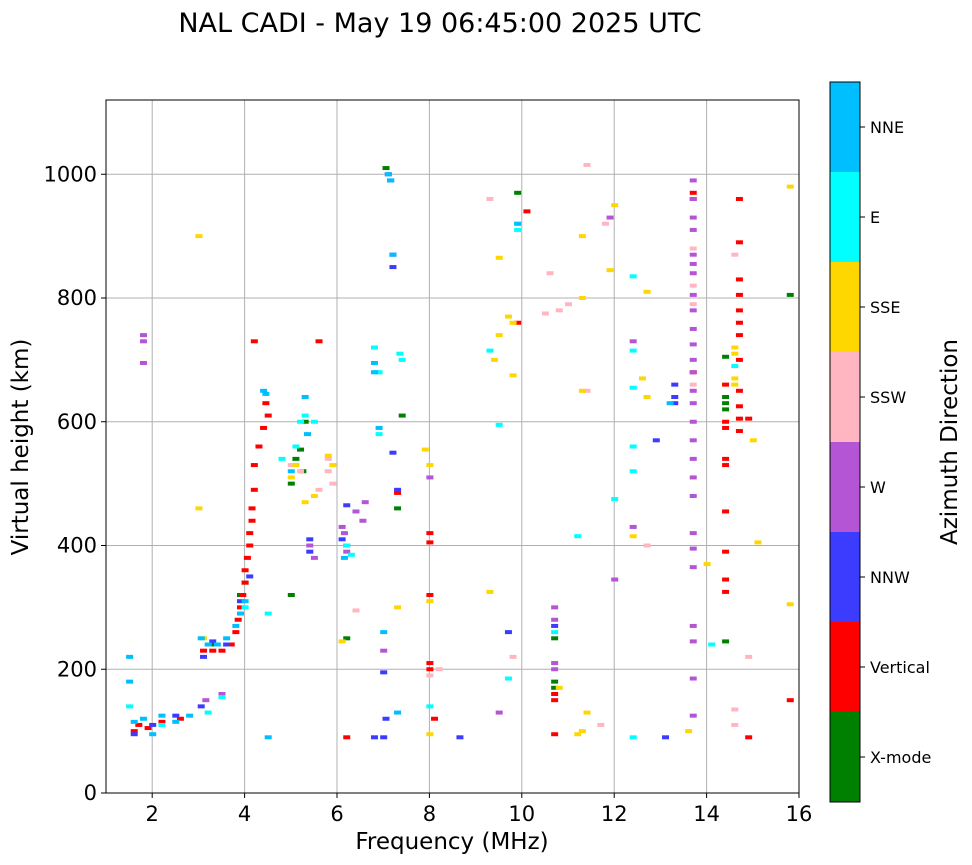 The height and width of the screenshot is (865, 972). What do you see at coordinates (875, 217) in the screenshot?
I see `colorbar-label: E` at bounding box center [875, 217].